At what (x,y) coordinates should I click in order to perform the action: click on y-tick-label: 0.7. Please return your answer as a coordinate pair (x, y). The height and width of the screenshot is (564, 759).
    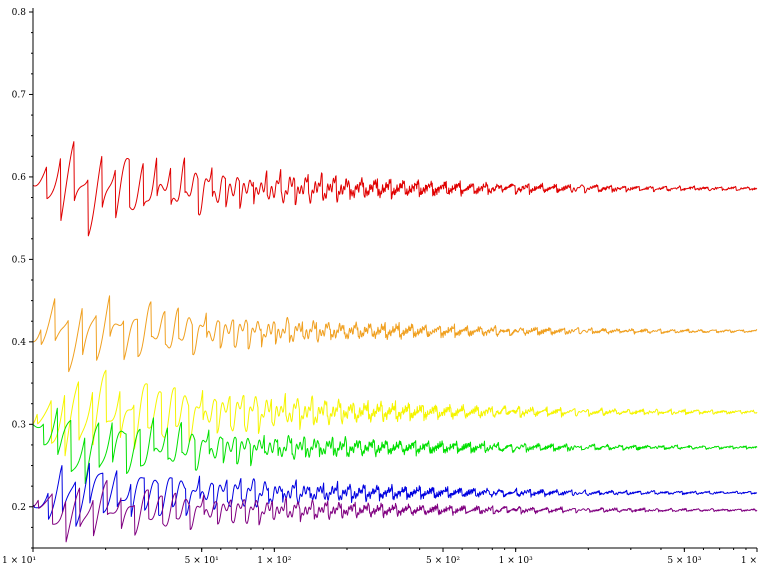
    Looking at the image, I should click on (19, 95).